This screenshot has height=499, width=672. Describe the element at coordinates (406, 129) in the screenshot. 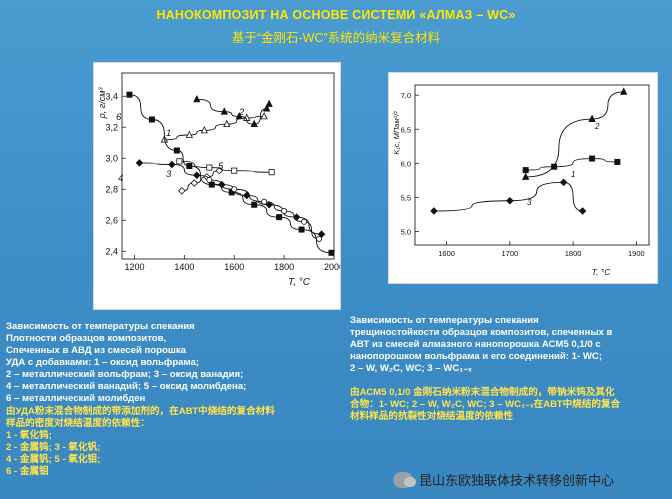

I see `y-tick-label: 6,5` at that location.